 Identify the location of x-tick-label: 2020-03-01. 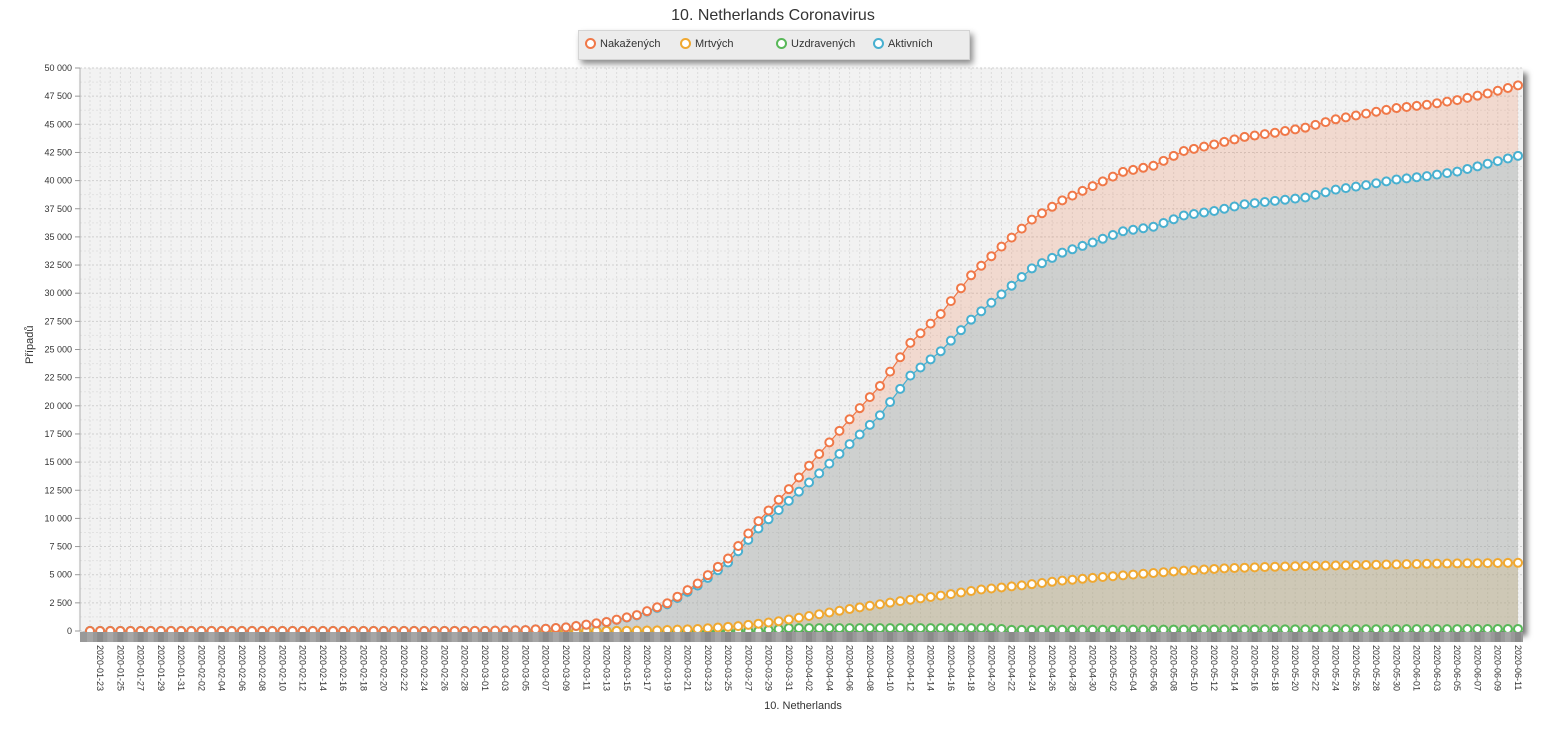
(485, 668).